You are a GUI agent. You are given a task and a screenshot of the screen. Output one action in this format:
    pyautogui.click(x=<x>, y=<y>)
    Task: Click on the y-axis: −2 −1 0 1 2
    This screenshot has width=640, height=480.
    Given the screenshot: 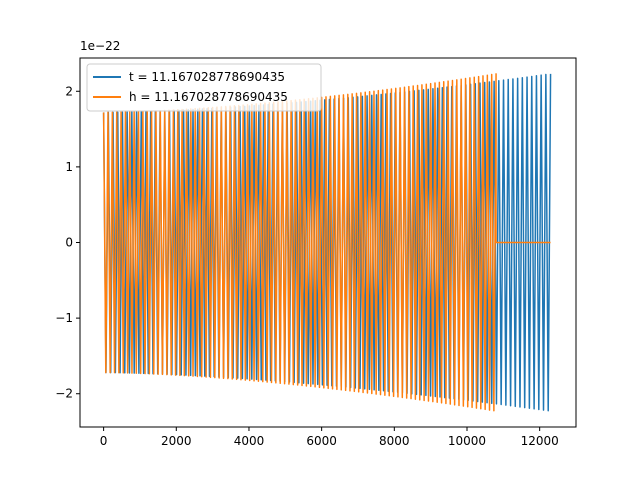 What is the action you would take?
    pyautogui.click(x=67, y=242)
    